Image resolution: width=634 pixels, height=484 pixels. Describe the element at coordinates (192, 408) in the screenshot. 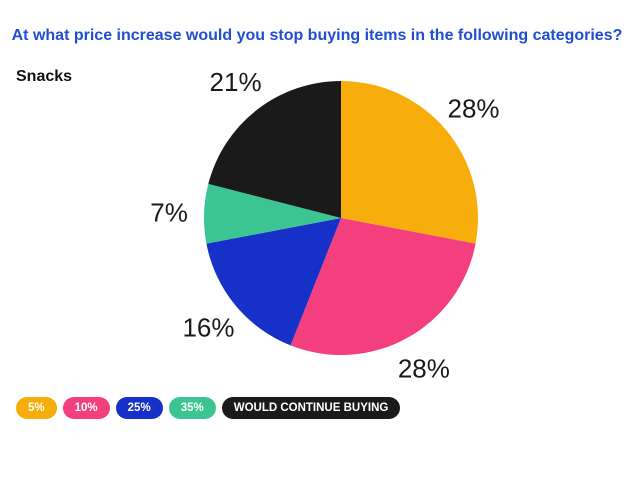

I see `legend-item: 35%` at that location.